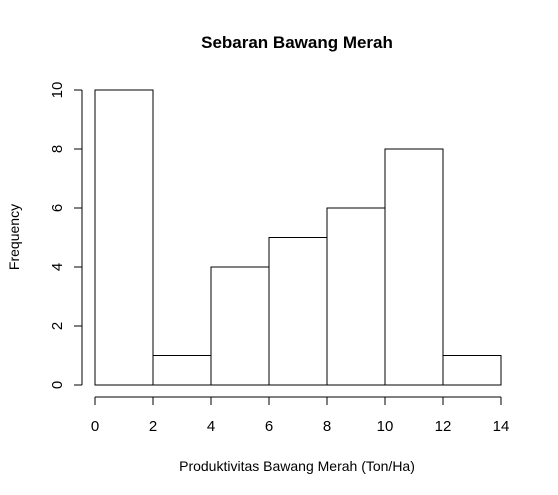 The image size is (558, 495). Describe the element at coordinates (385, 426) in the screenshot. I see `x-tick-label-5: 10` at that location.